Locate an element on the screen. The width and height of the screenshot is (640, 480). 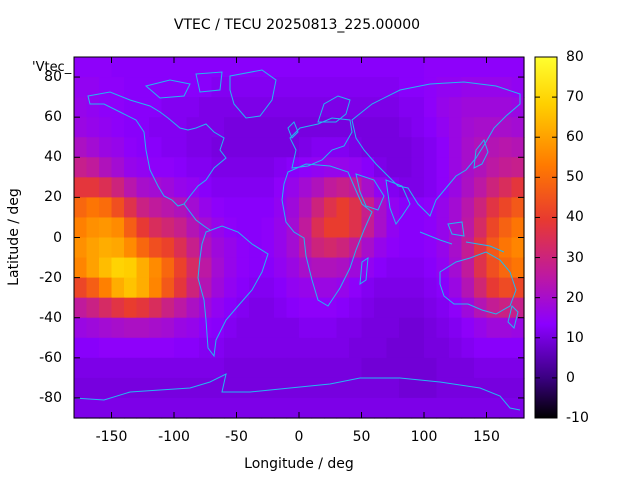
coastline-europe is located at coordinates (321, 143).